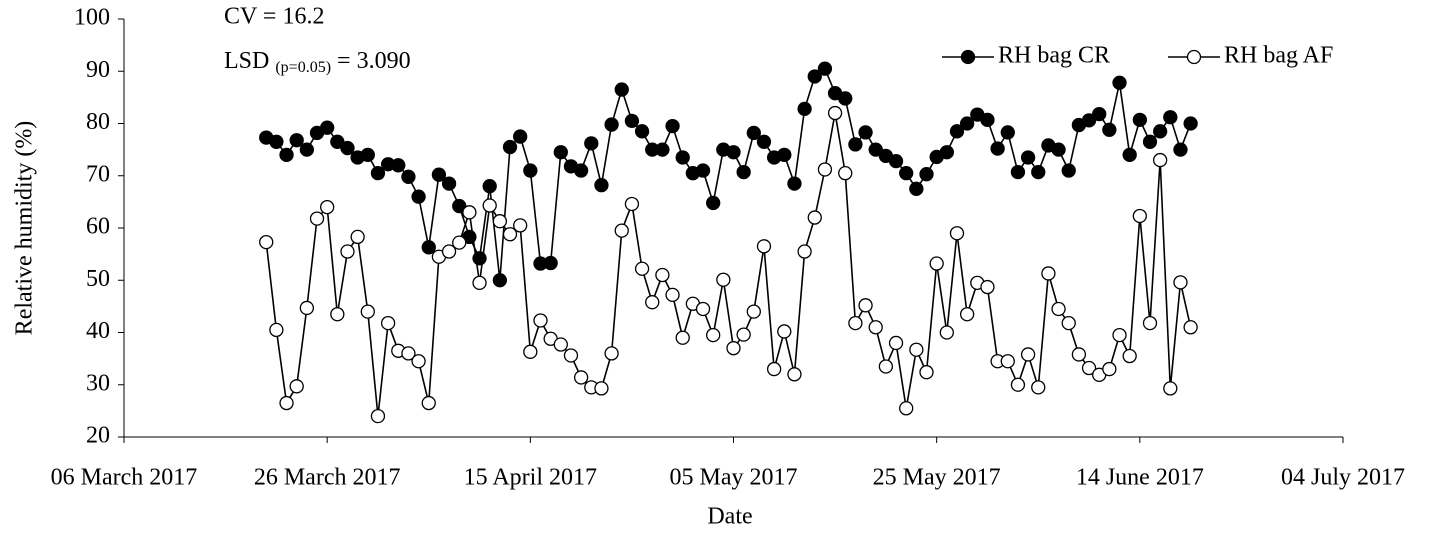 This screenshot has width=1439, height=533. Describe the element at coordinates (98, 174) in the screenshot. I see `y-tick-label: 70` at that location.